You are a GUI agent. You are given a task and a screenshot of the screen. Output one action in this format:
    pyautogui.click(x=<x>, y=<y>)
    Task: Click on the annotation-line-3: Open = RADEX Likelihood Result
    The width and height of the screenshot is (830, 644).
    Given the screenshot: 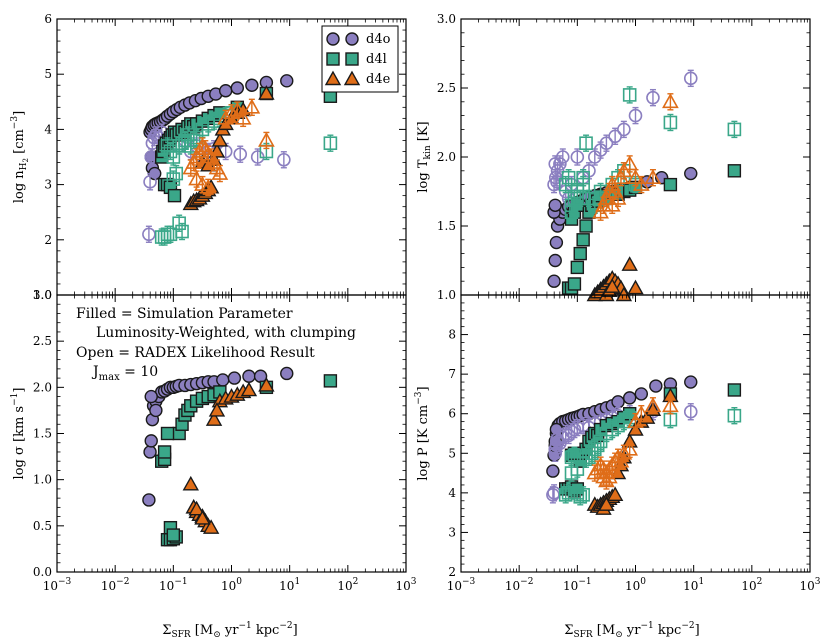 What is the action you would take?
    pyautogui.click(x=195, y=353)
    